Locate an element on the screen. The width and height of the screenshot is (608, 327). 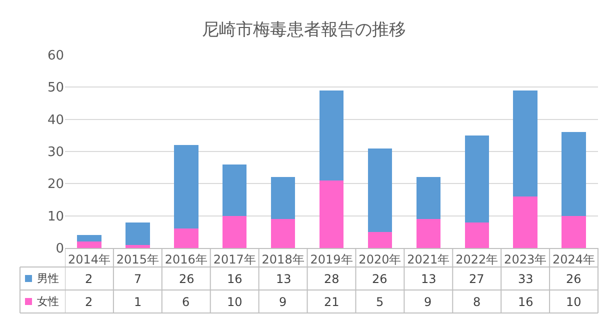
legend-label: 女性 is located at coordinates (48, 301).